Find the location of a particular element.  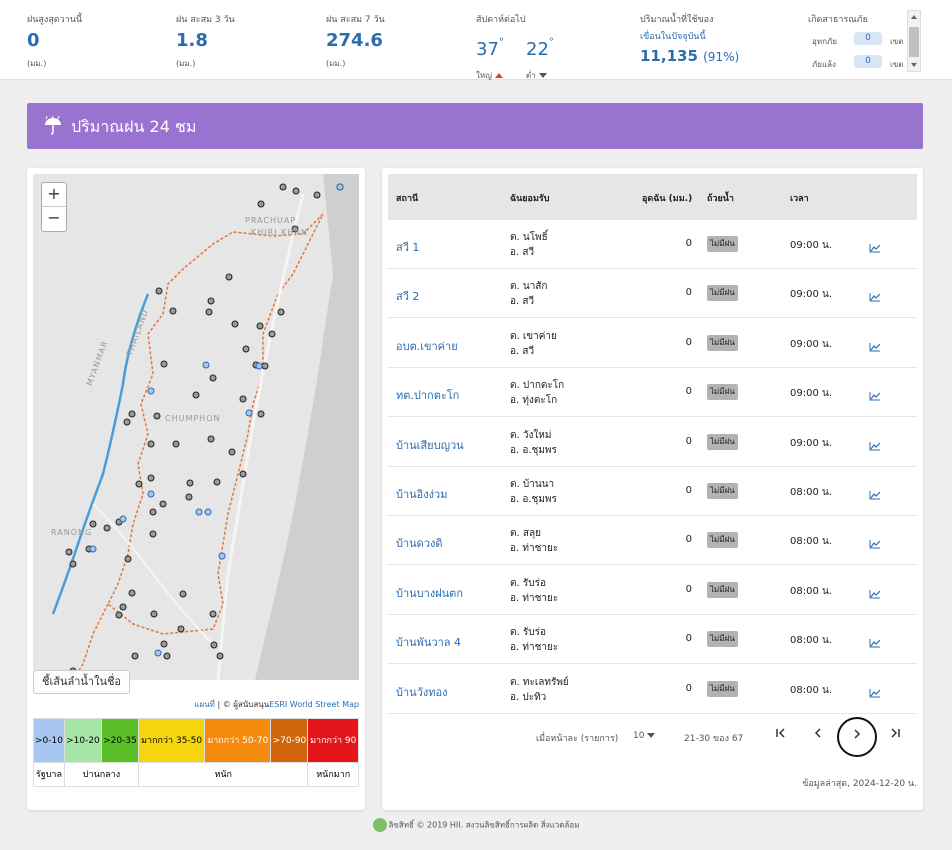

scroll-up-icon is located at coordinates (914, 17).